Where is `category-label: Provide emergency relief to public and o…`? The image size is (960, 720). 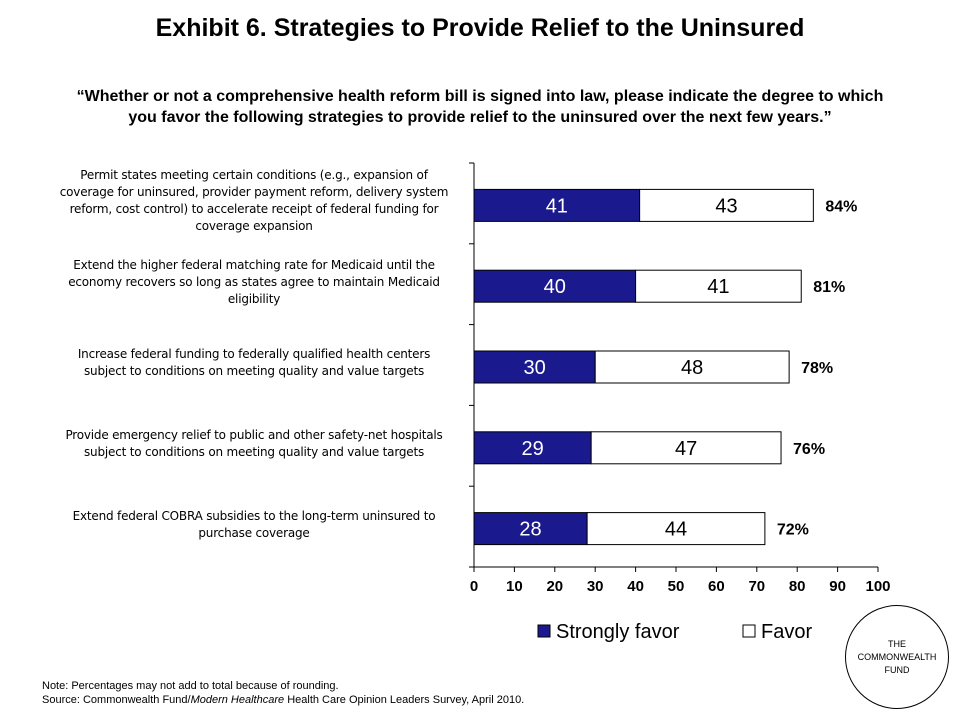 category-label: Provide emergency relief to public and o… is located at coordinates (254, 444).